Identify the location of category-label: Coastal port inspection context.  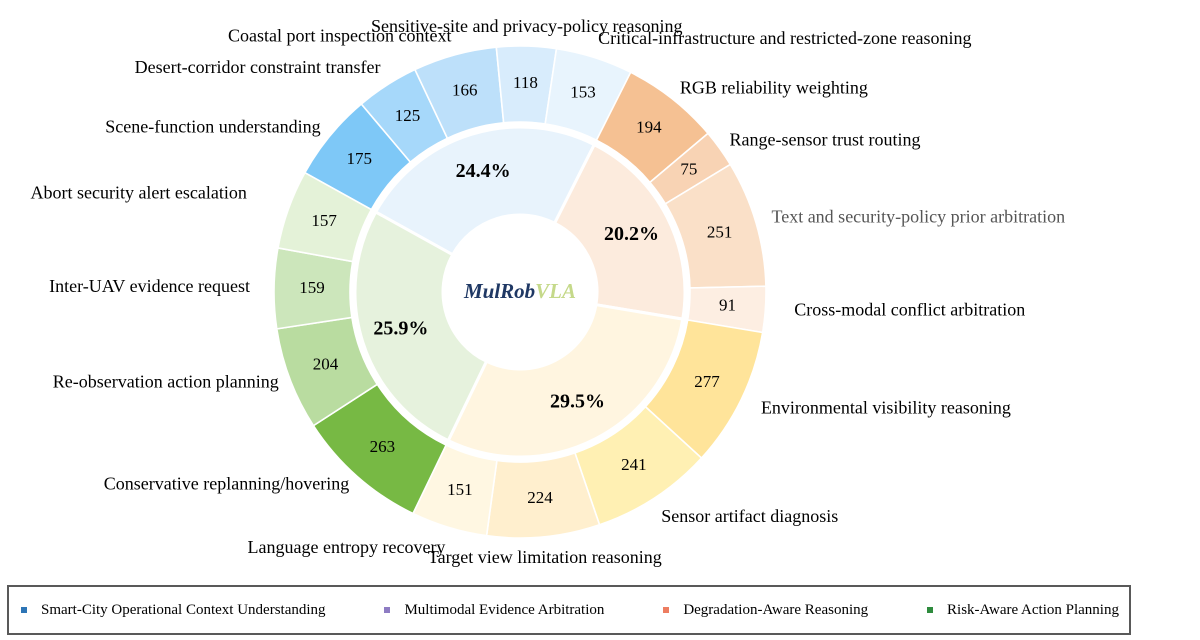
(339, 35).